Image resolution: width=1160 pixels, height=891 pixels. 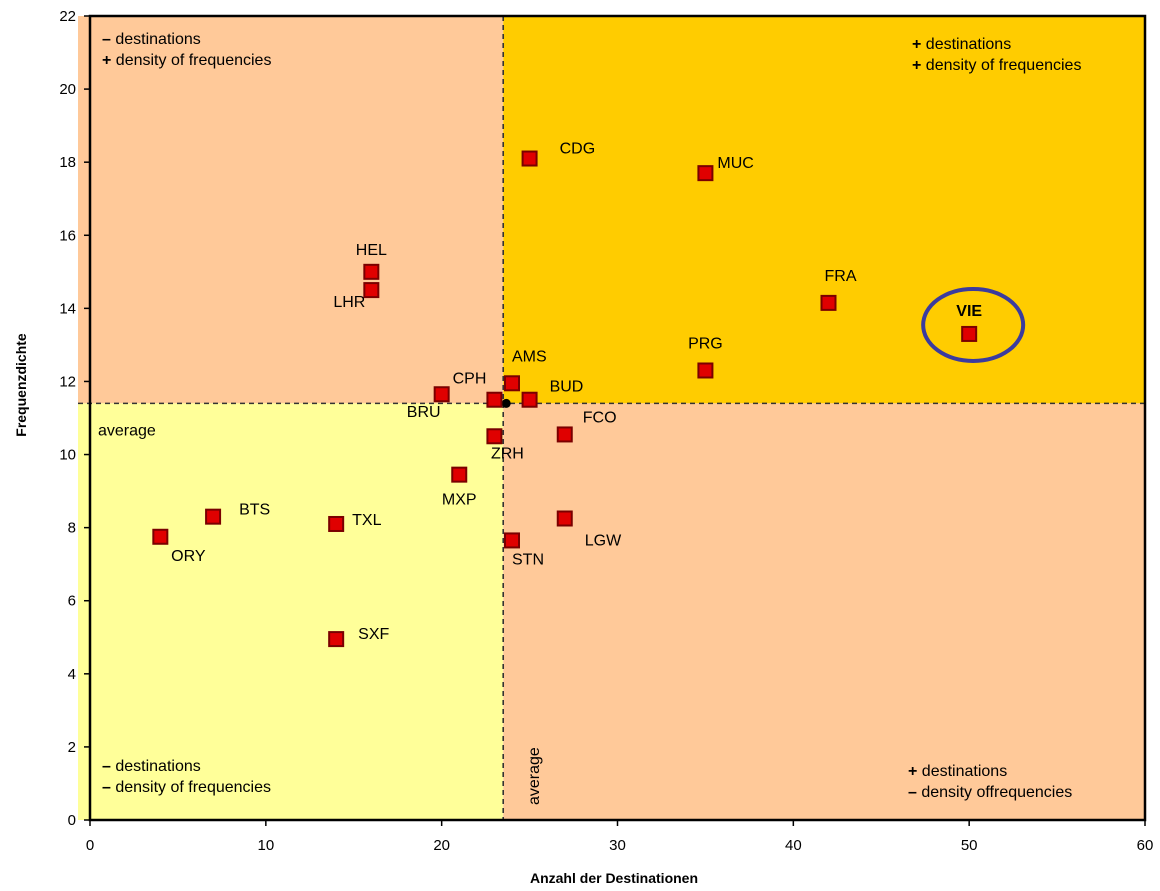 What do you see at coordinates (996, 65) in the screenshot?
I see `quadrant-label-top-right-line-2: + density of frequencies` at bounding box center [996, 65].